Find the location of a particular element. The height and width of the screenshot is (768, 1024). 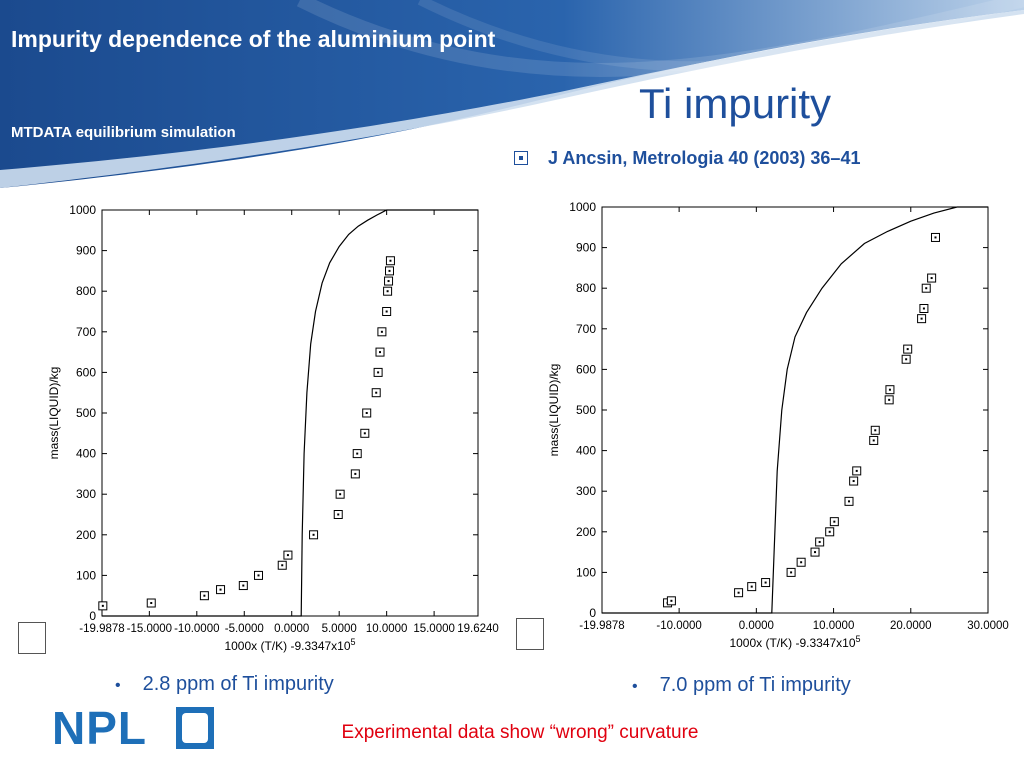

x-tick-label: 19.6240 is located at coordinates (478, 629).